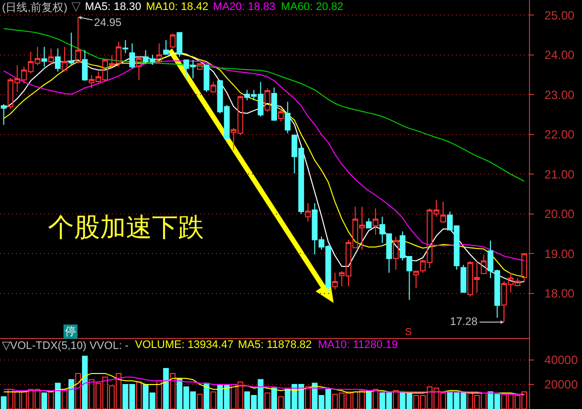 The height and width of the screenshot is (409, 582). What do you see at coordinates (264, 386) in the screenshot?
I see `line-series` at bounding box center [264, 386].